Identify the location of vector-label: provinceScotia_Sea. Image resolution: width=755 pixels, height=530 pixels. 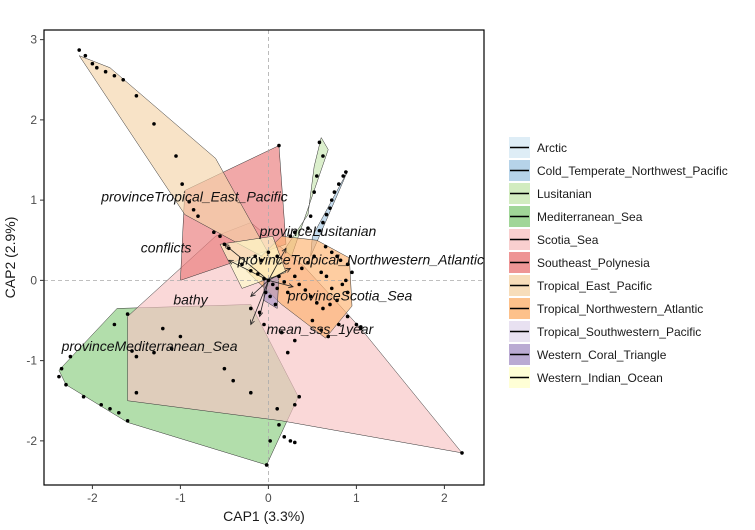
(350, 295).